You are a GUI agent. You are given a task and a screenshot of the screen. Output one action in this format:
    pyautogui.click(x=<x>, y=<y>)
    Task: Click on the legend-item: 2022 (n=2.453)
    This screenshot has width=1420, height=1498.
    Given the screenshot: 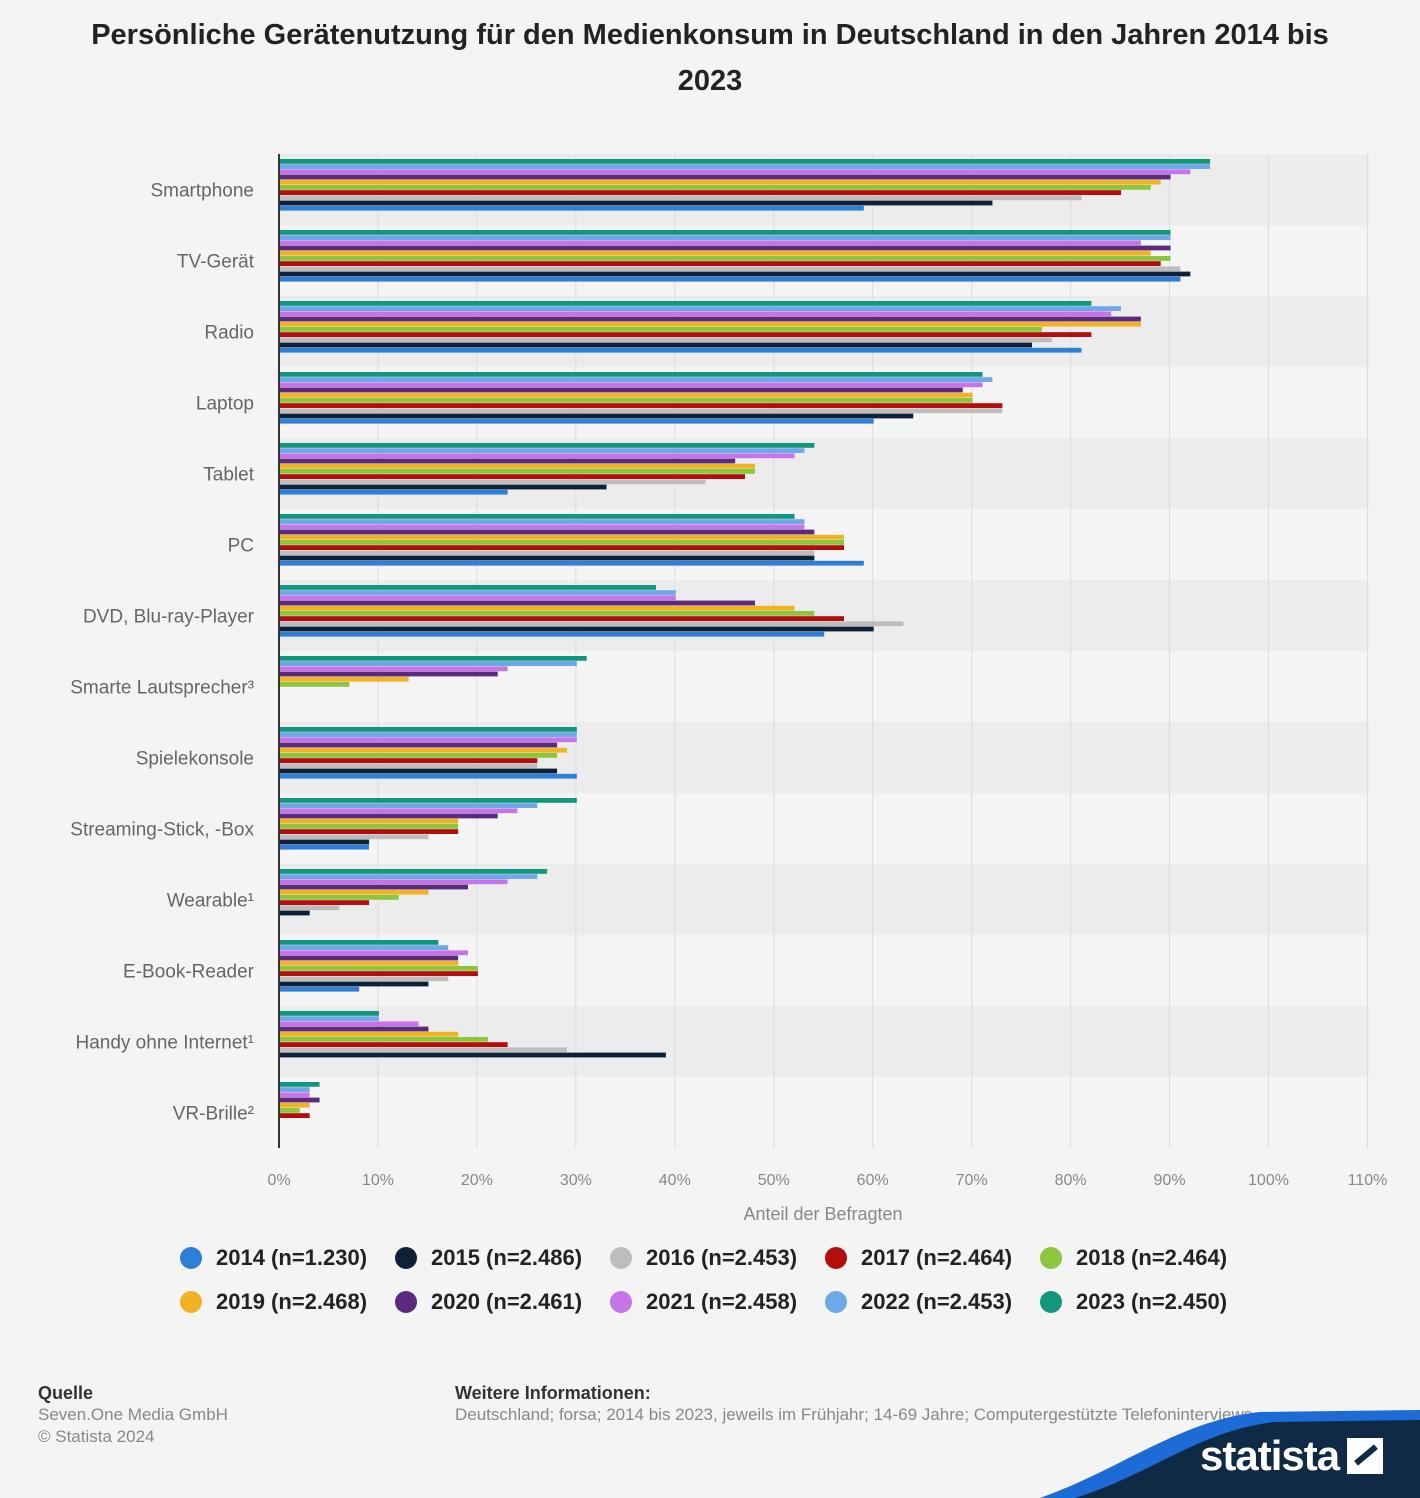 What is the action you would take?
    pyautogui.click(x=932, y=1302)
    